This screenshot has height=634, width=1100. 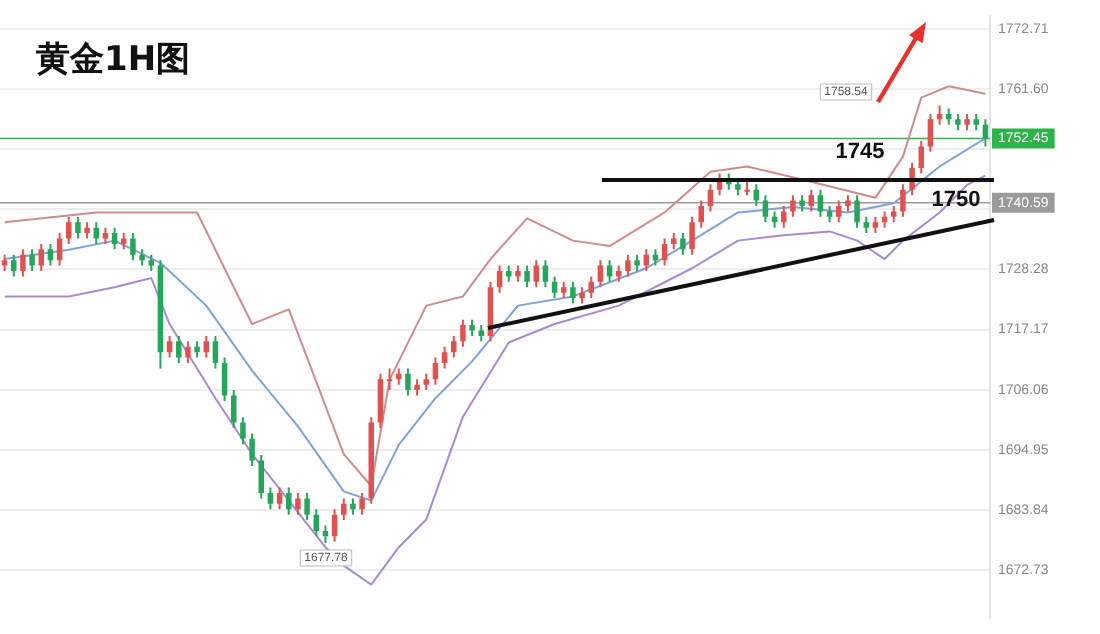 I want to click on annotation: 1750, so click(x=956, y=200).